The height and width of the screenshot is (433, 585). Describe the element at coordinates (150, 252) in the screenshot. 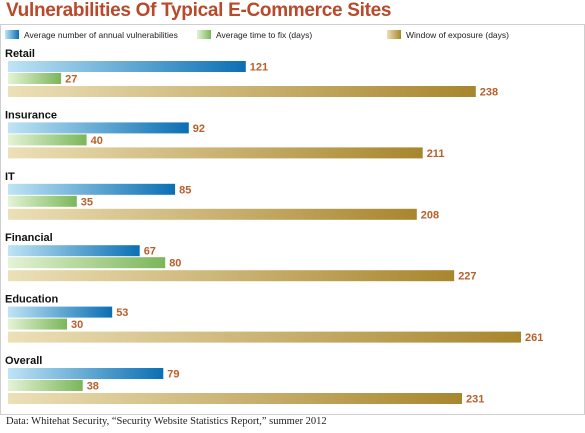

I see `data-label: 67` at that location.